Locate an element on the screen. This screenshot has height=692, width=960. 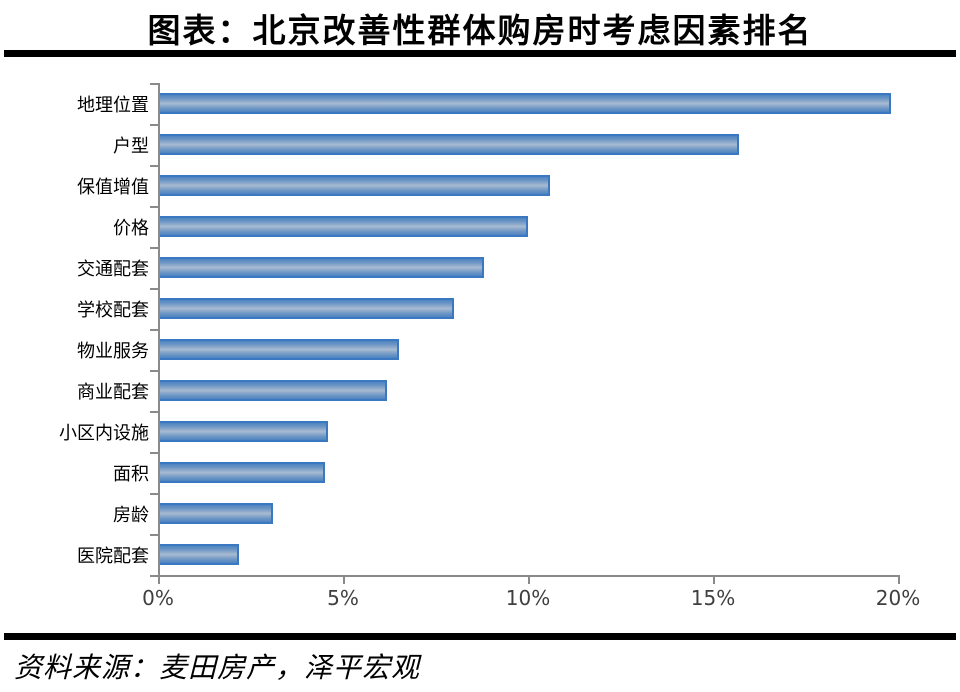
category-label: 学校配套 is located at coordinates (113, 310).